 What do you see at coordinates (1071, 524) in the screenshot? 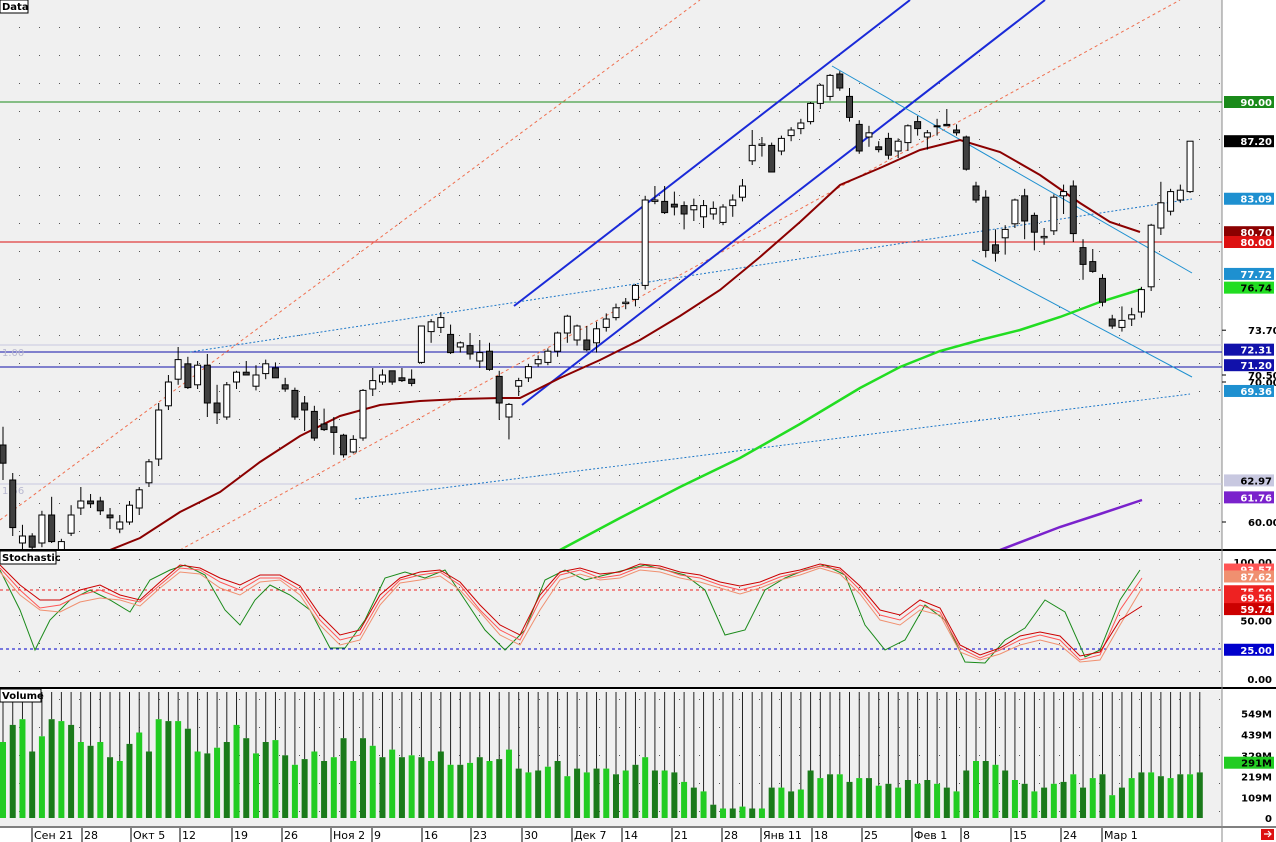
I see `ma-purple` at bounding box center [1071, 524].